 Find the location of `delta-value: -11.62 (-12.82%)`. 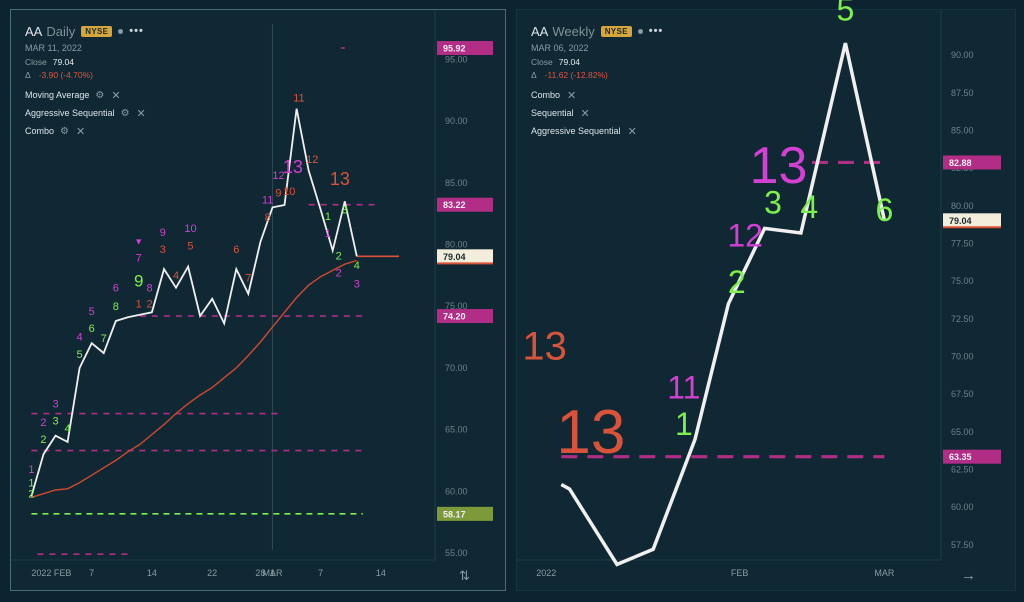

delta-value: -11.62 (-12.82%) is located at coordinates (576, 75).